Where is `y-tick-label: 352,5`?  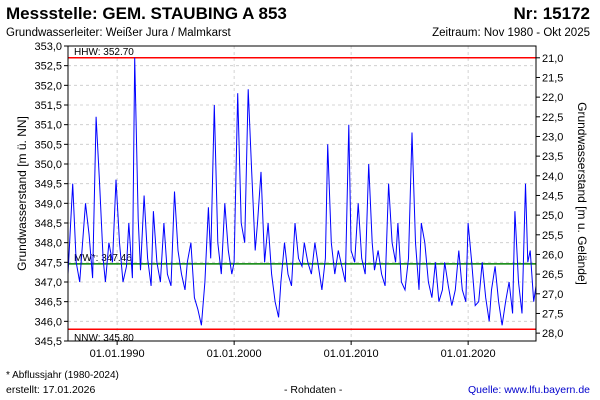
y-tick-label: 352,5 is located at coordinates (48, 67).